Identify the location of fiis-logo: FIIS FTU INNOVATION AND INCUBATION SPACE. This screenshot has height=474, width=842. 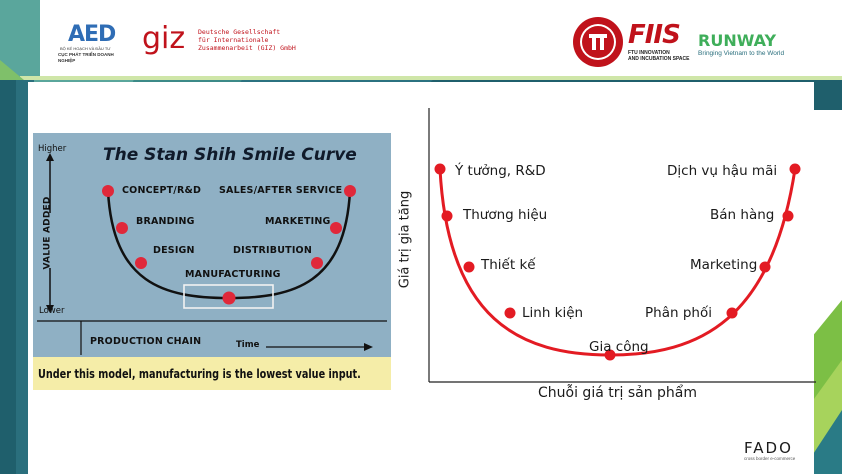
(658, 41).